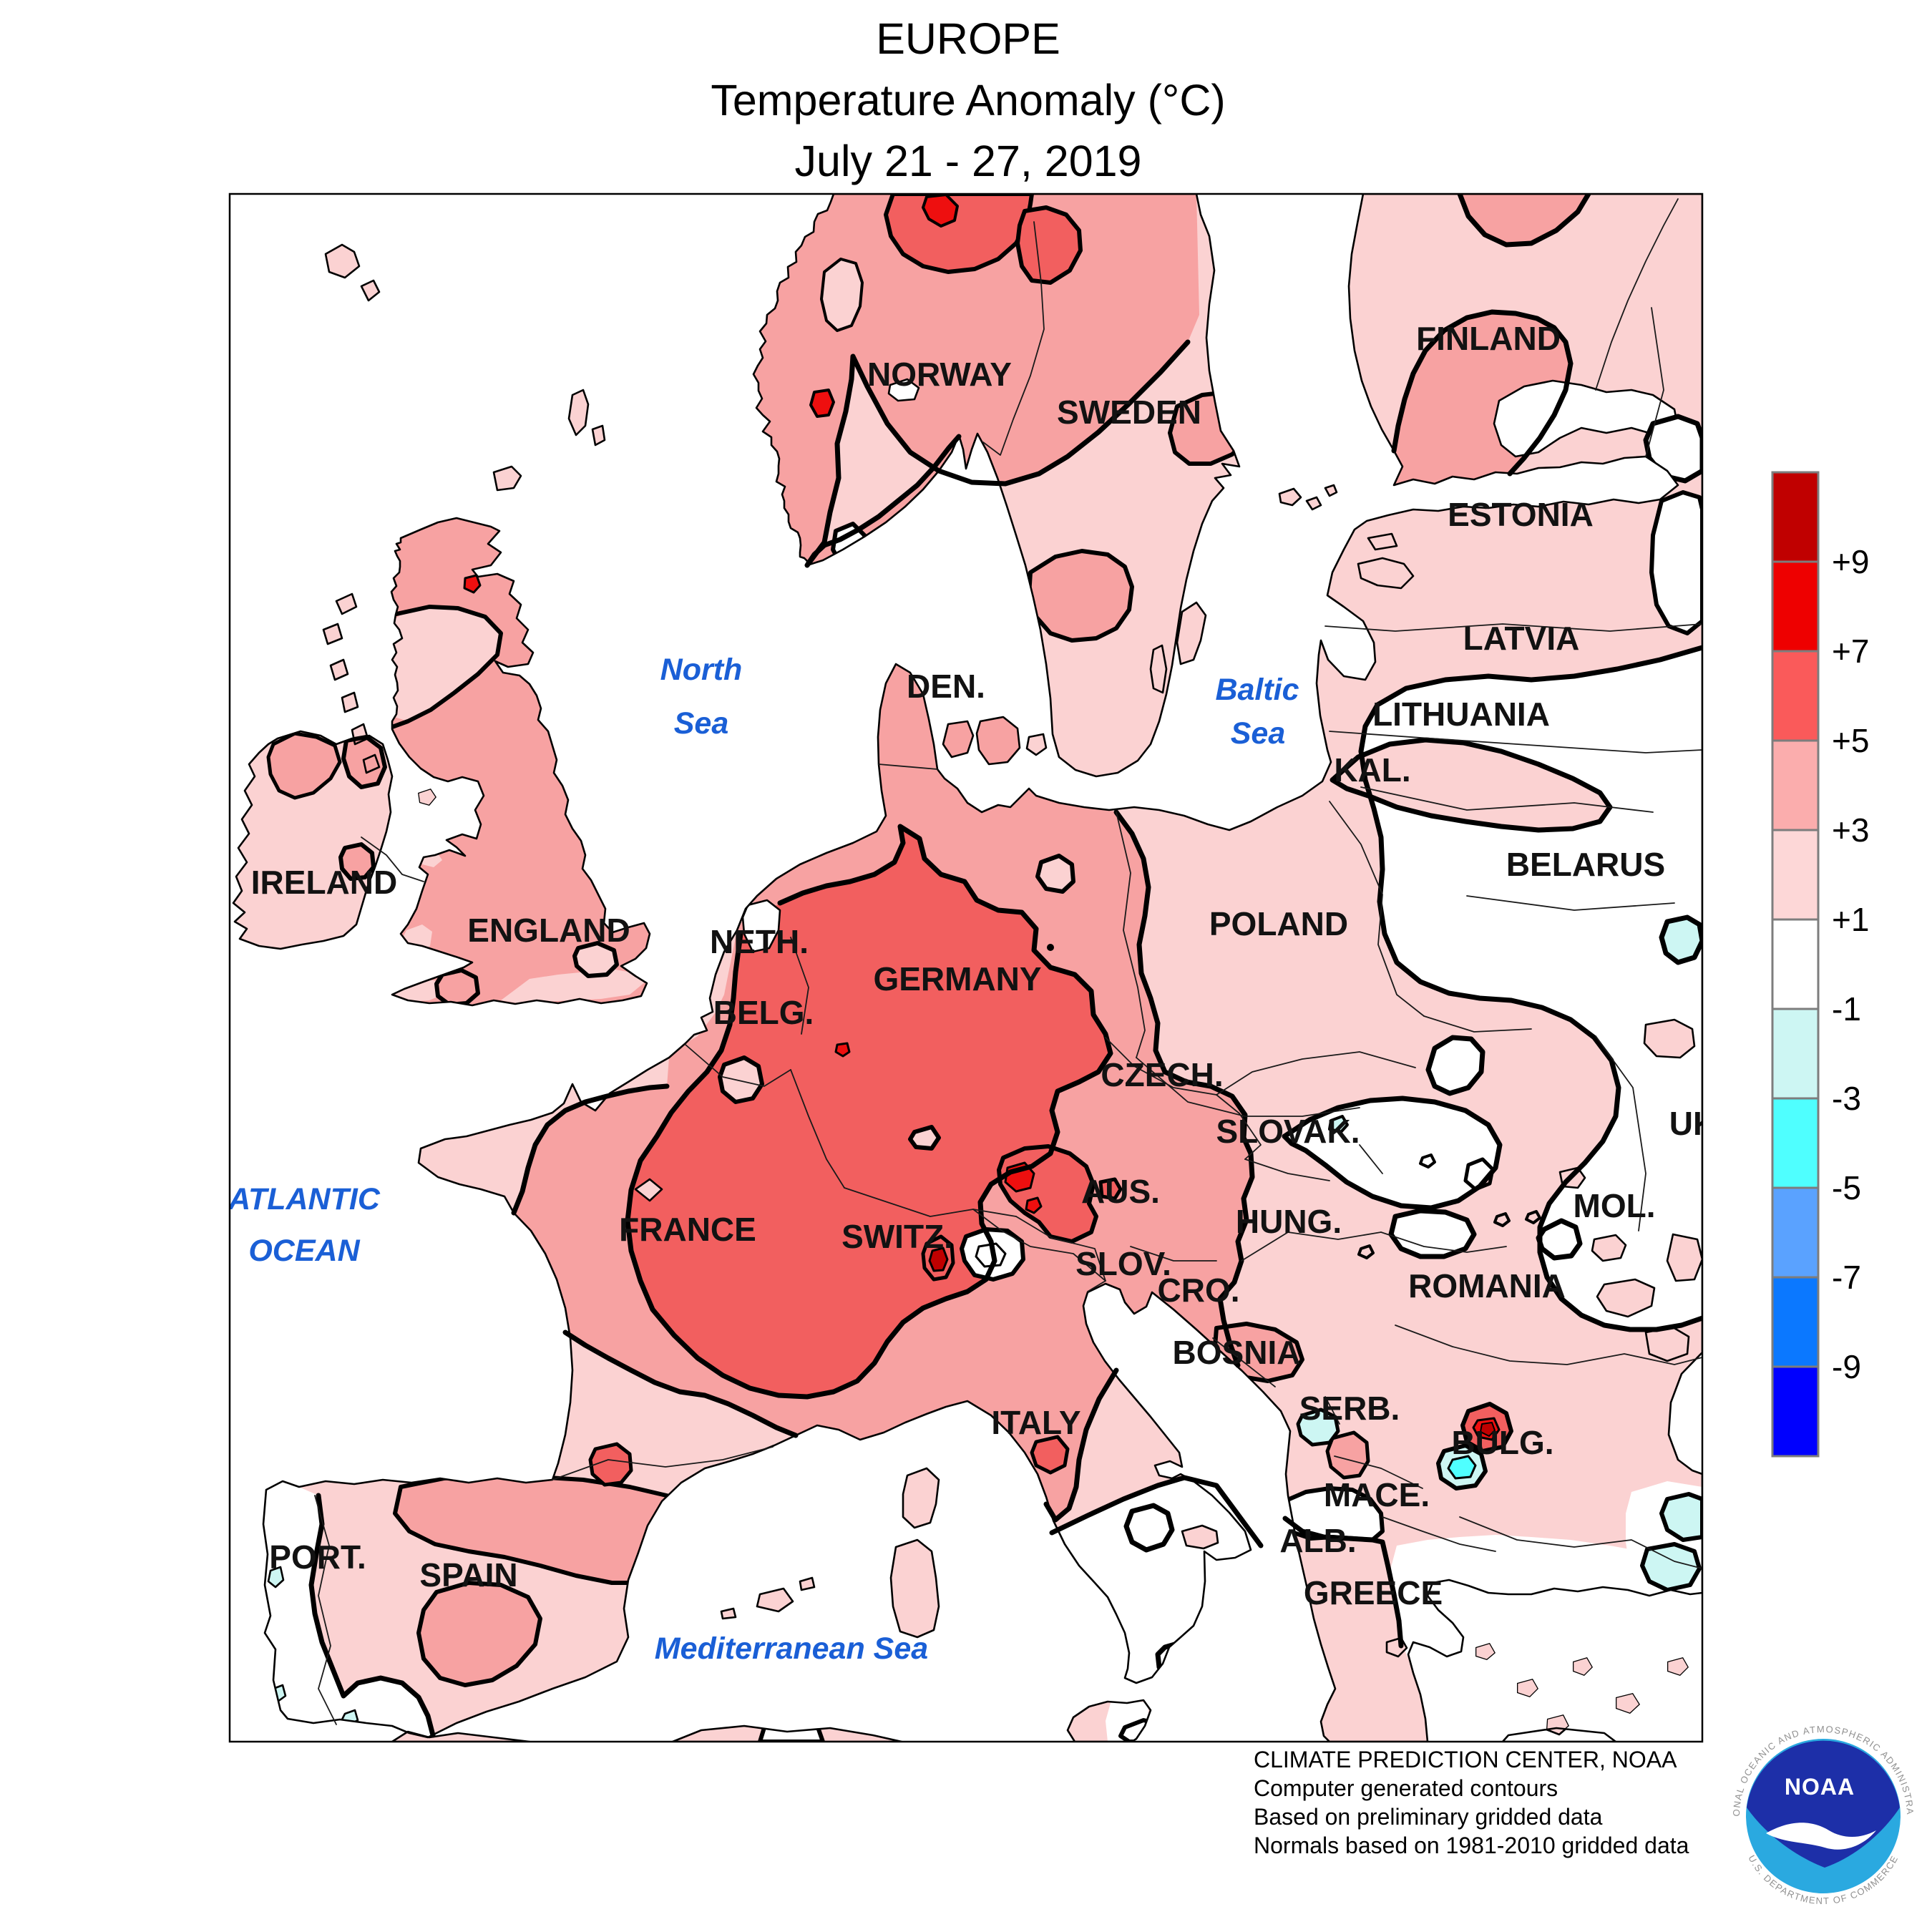  Describe the element at coordinates (1372, 770) in the screenshot. I see `svg-text: KAL.` at that location.